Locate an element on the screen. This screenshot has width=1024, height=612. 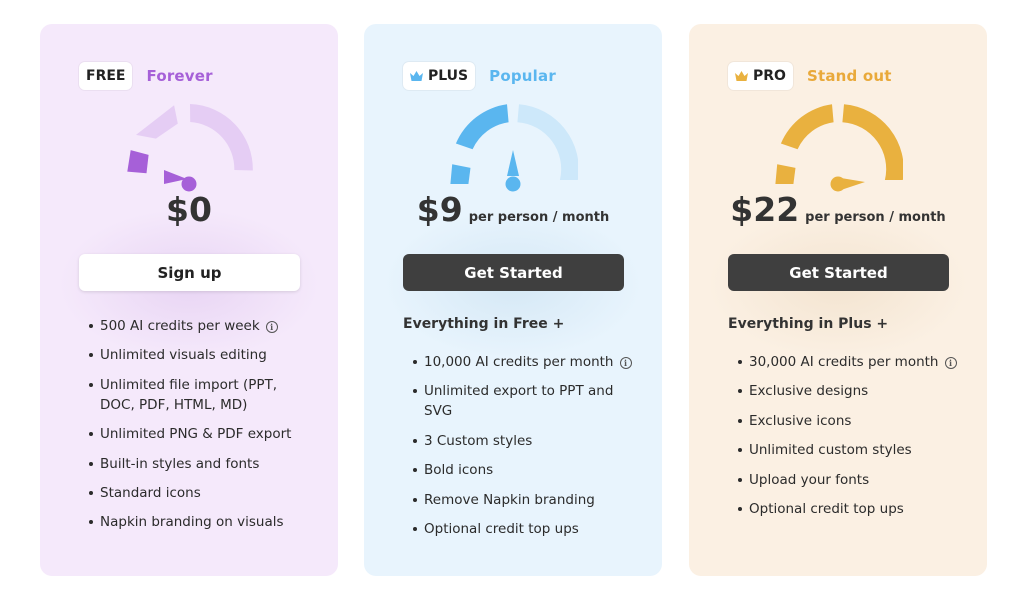
plan-tag: FREE is located at coordinates (106, 76).